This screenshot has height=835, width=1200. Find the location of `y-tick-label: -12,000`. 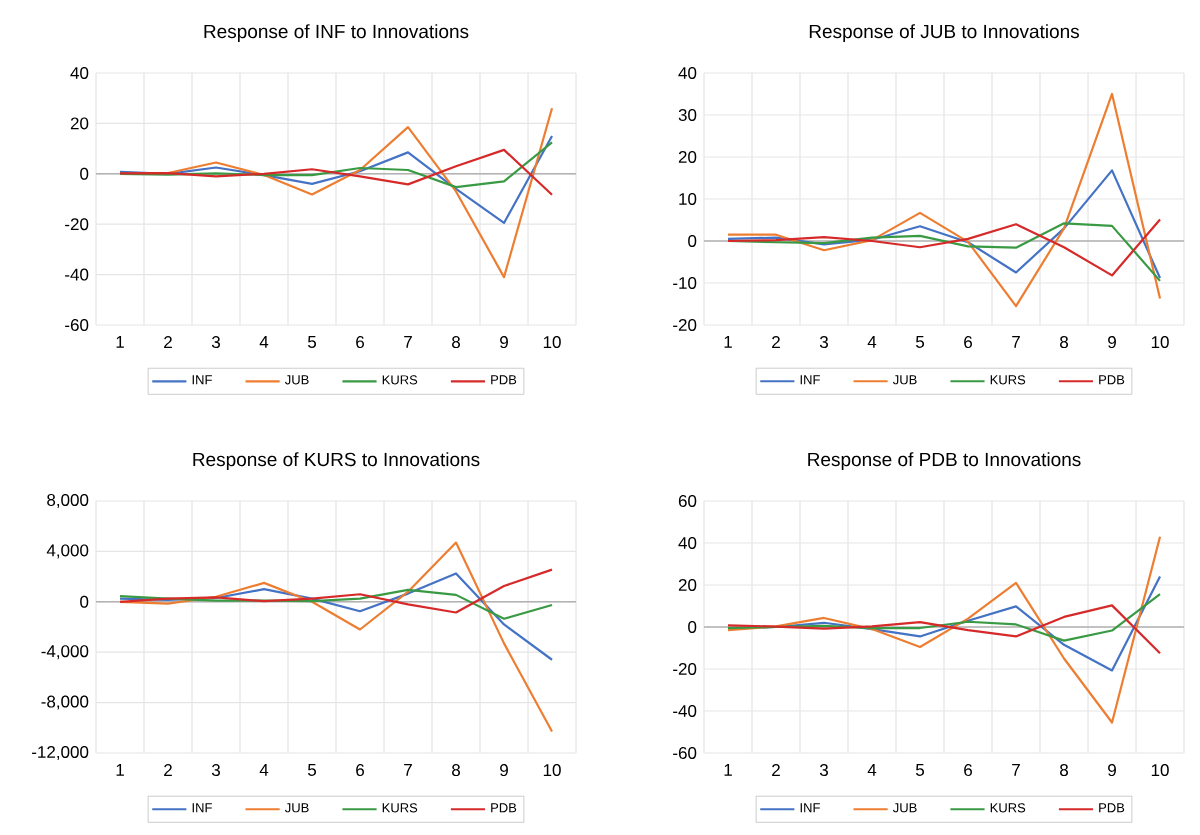

y-tick-label: -12,000 is located at coordinates (60, 752).